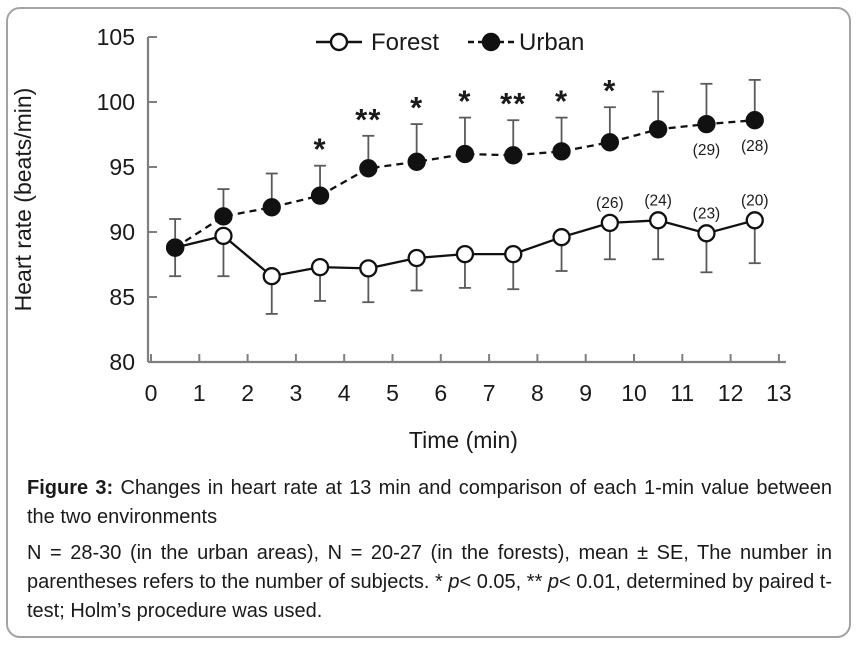 This screenshot has width=857, height=647. What do you see at coordinates (122, 297) in the screenshot?
I see `y-tick-label: 85` at bounding box center [122, 297].